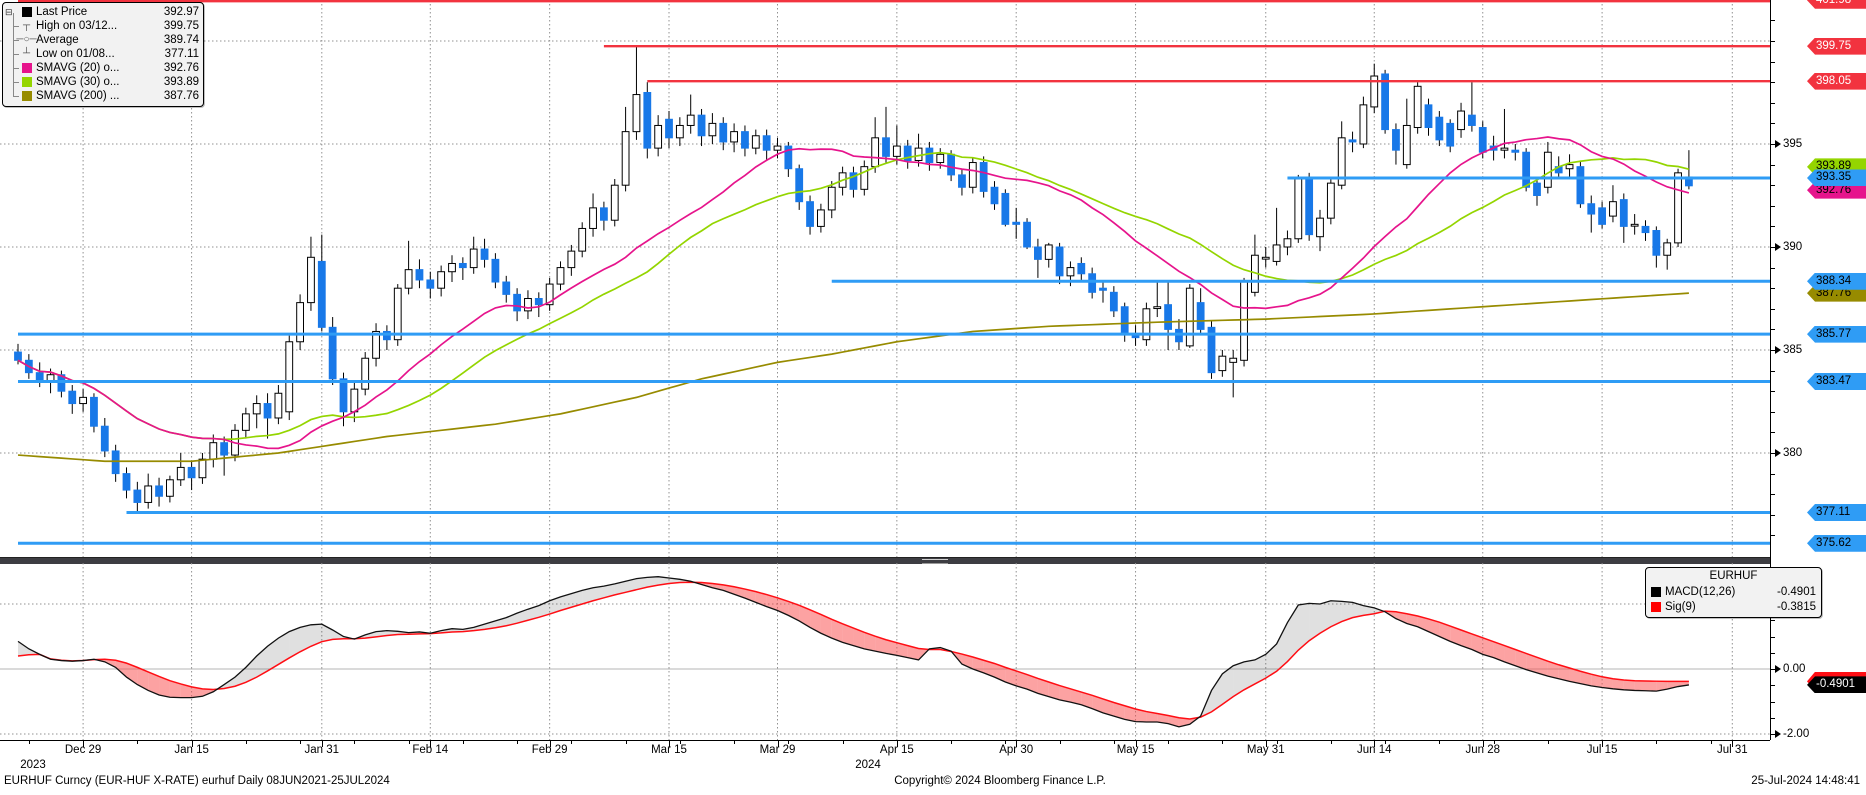  Describe the element at coordinates (1733, 606) in the screenshot. I see `macd-legend-row-1: Sig(9) -0.3815` at that location.